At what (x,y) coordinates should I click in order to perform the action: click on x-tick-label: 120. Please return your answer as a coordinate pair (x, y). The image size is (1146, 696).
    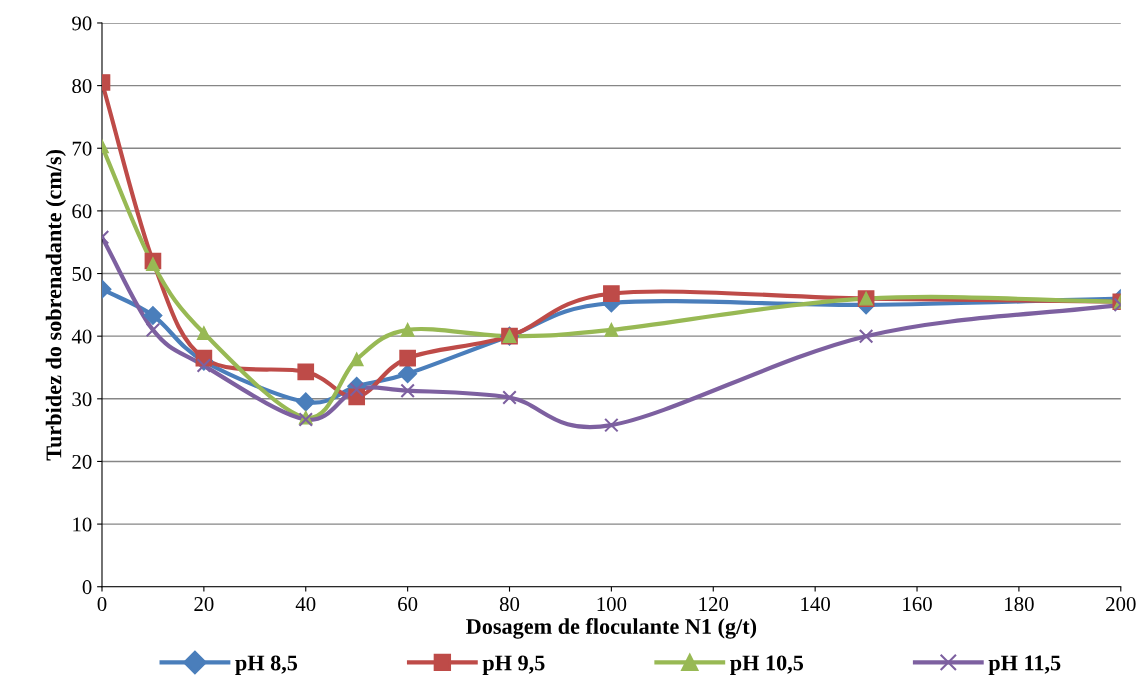
    Looking at the image, I should click on (714, 604).